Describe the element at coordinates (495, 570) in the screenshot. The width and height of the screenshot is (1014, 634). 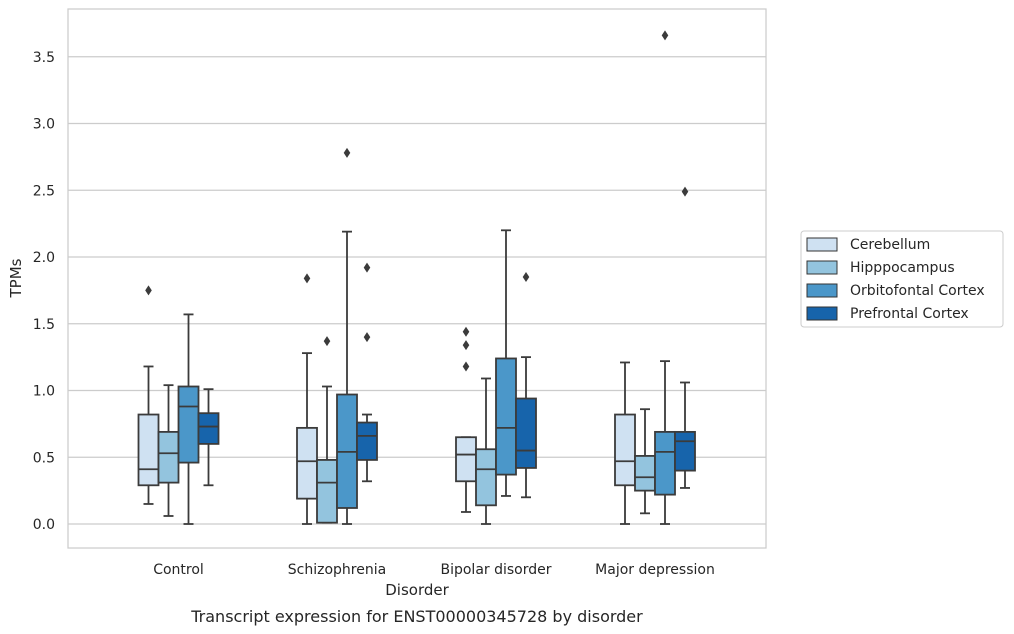
I see `x-tick-label: Bipolar disorder` at that location.